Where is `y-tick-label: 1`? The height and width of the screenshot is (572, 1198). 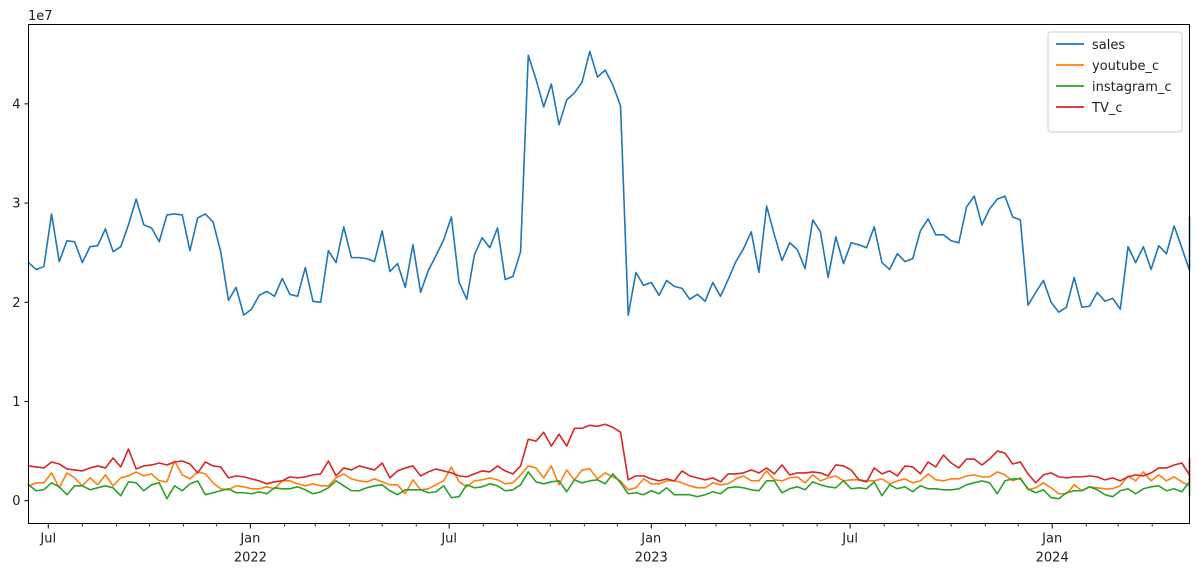
y-tick-label: 1 is located at coordinates (16, 402).